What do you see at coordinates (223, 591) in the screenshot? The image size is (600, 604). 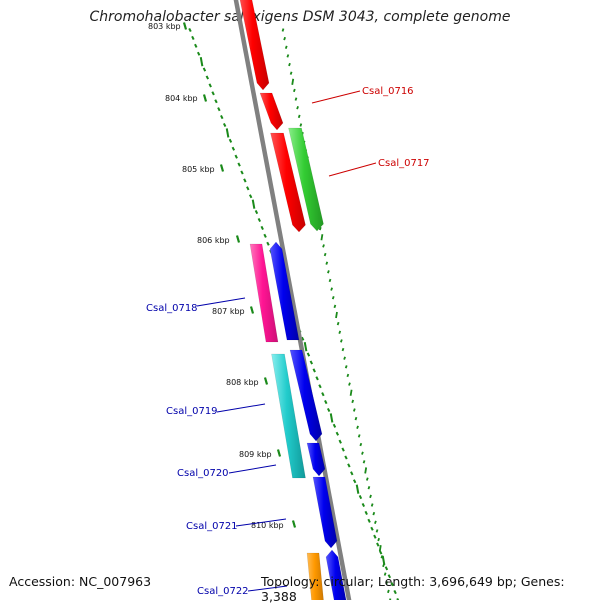 I see `gene-label: Csal_0722` at bounding box center [223, 591].